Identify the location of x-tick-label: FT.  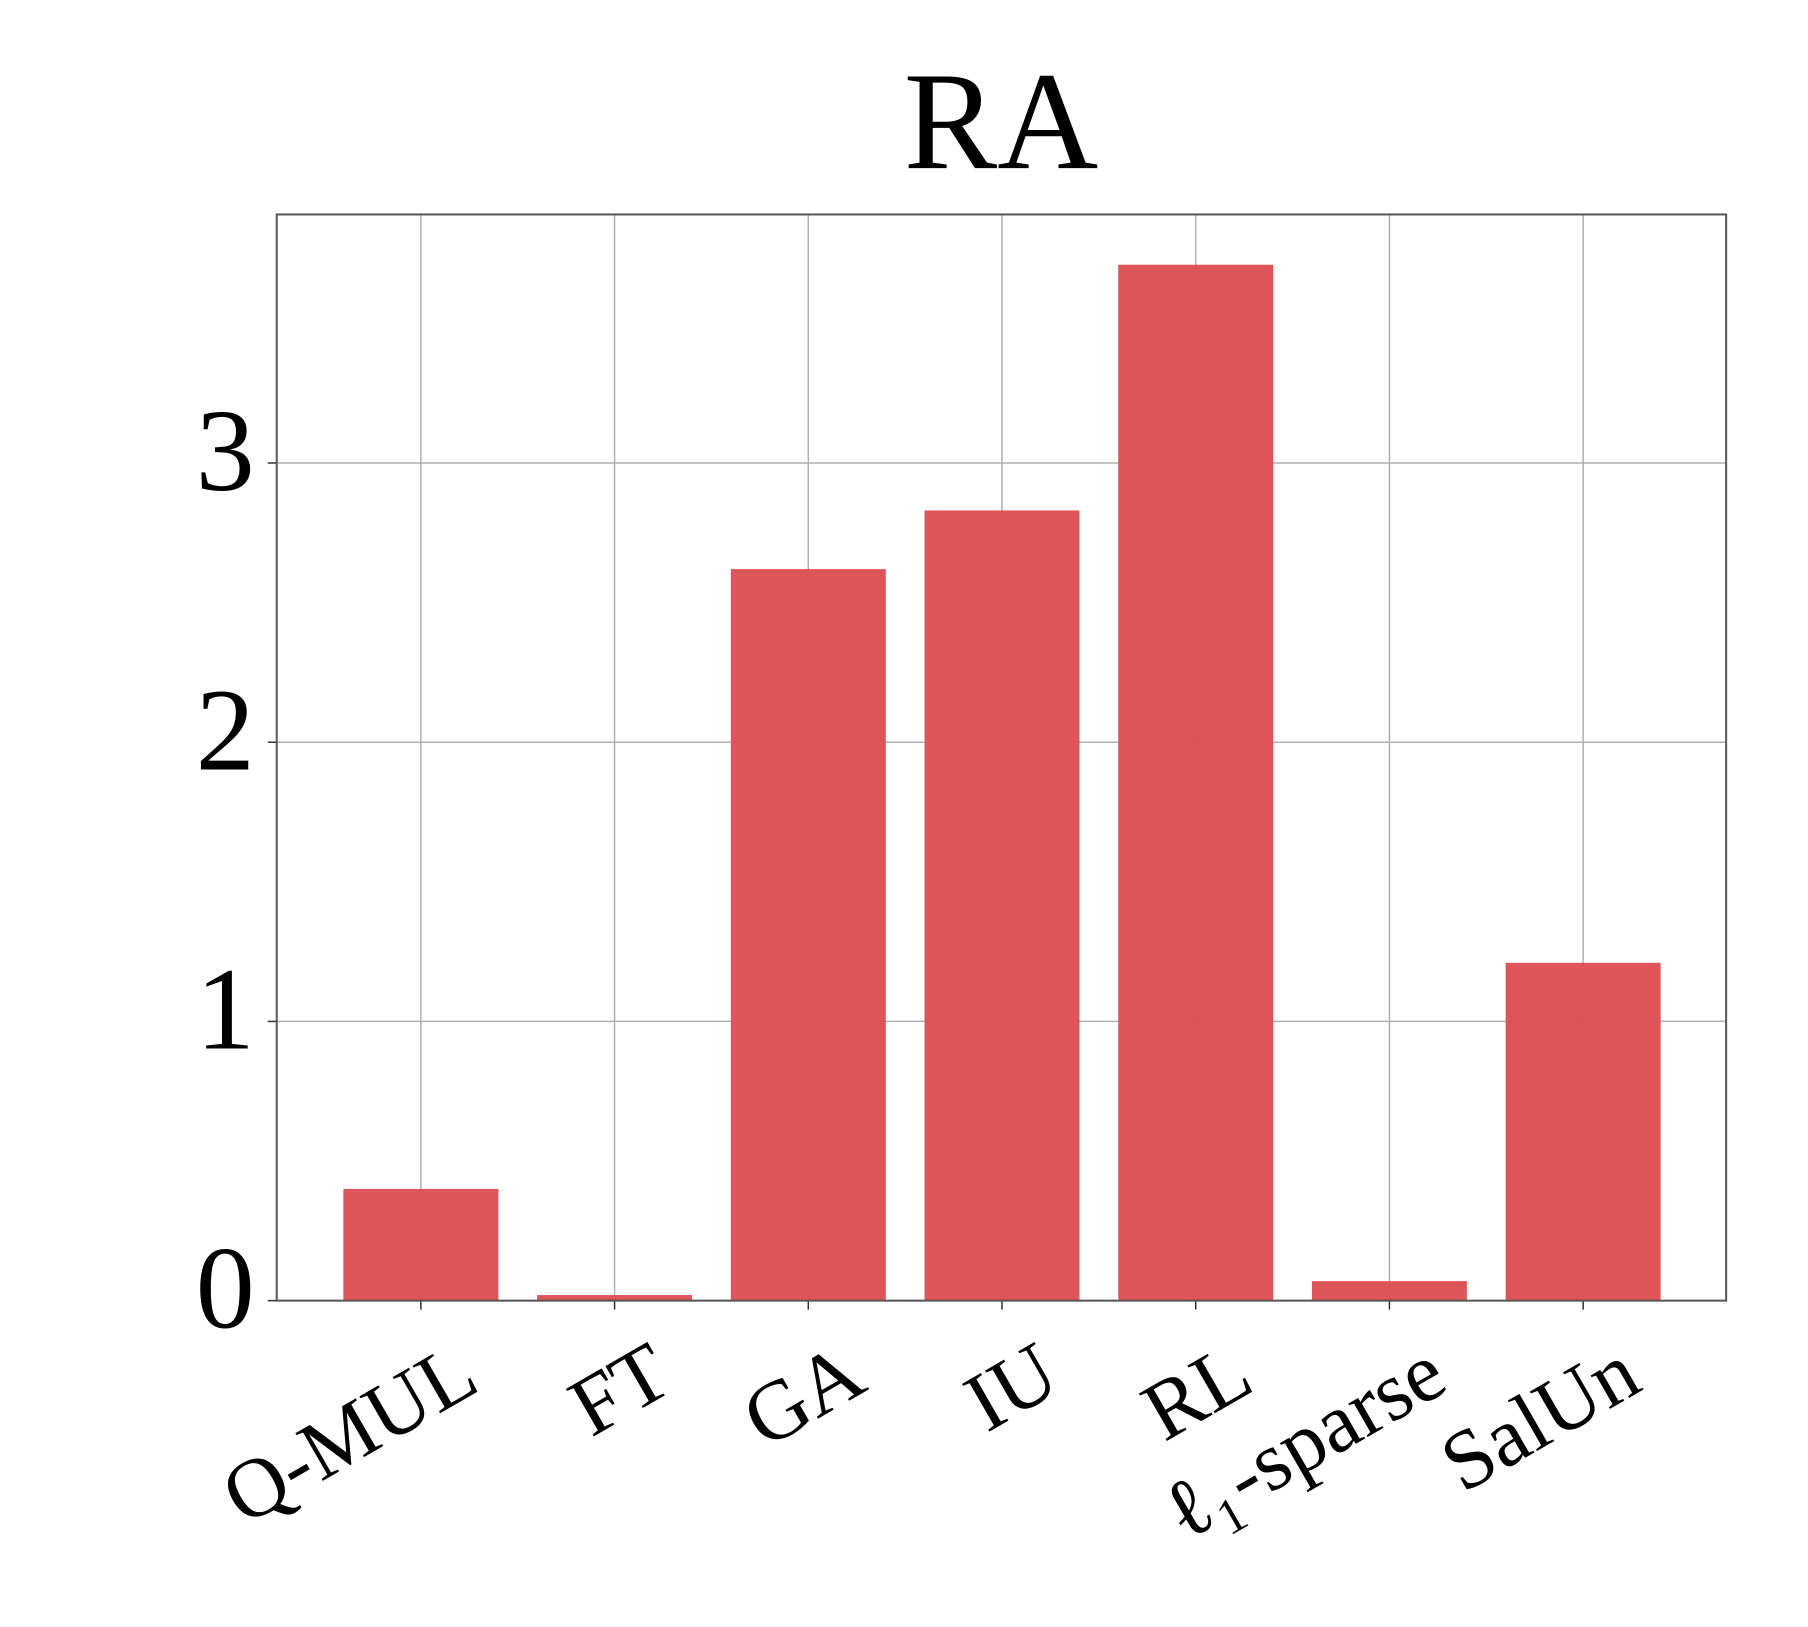
(619, 1390).